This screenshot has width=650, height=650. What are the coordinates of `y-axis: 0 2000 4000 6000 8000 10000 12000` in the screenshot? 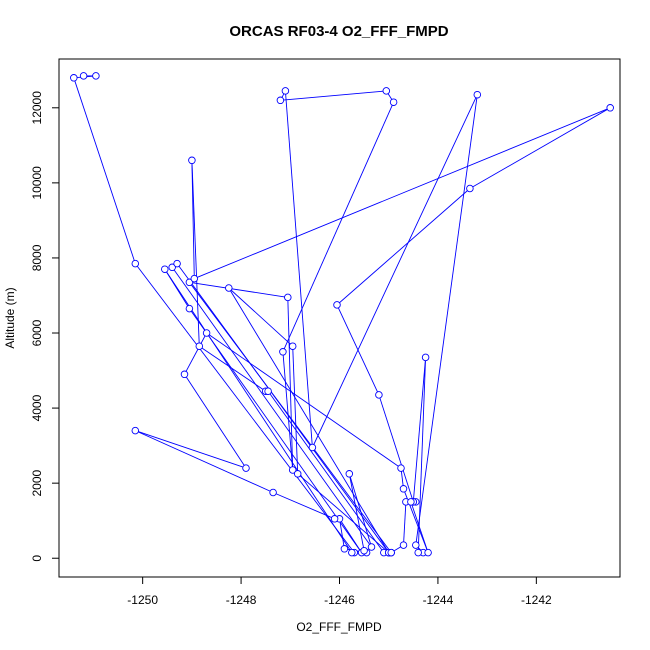 It's located at (45, 326).